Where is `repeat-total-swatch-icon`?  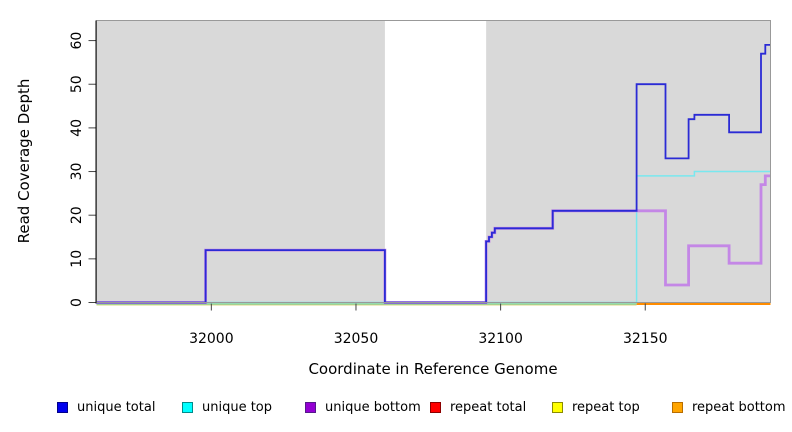 repeat-total-swatch-icon is located at coordinates (435, 407).